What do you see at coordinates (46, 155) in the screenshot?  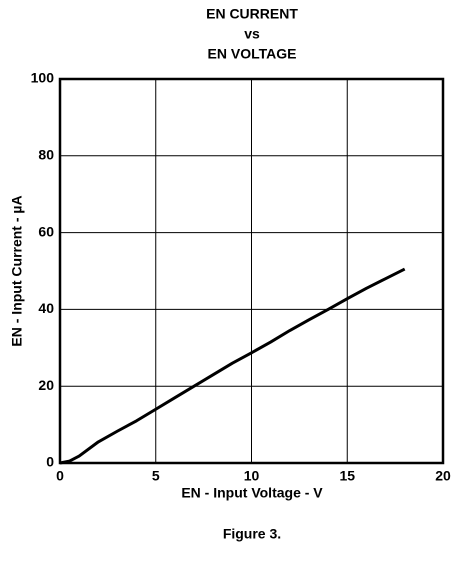 I see `y-tick-label: 80` at bounding box center [46, 155].